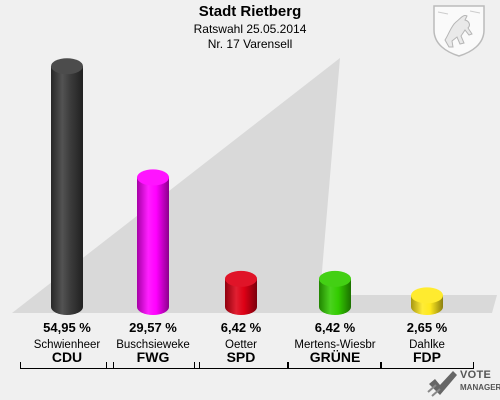 This screenshot has width=500, height=400. I want to click on bar-cap-cdu, so click(67, 66).